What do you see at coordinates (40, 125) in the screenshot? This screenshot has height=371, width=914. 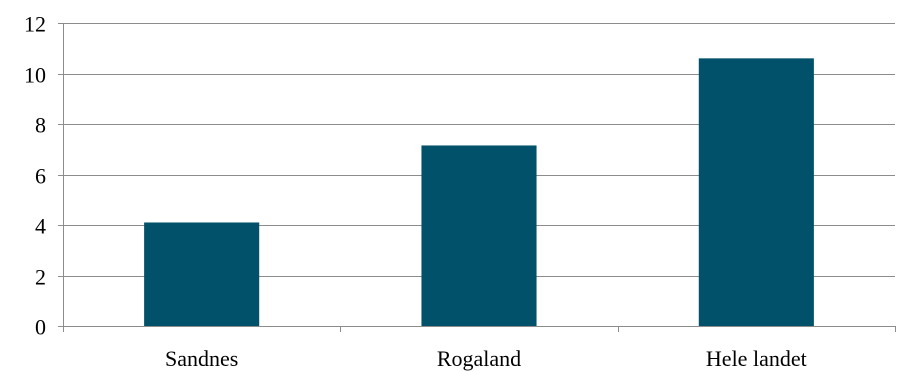 I see `y-tick-label-8: 8` at bounding box center [40, 125].